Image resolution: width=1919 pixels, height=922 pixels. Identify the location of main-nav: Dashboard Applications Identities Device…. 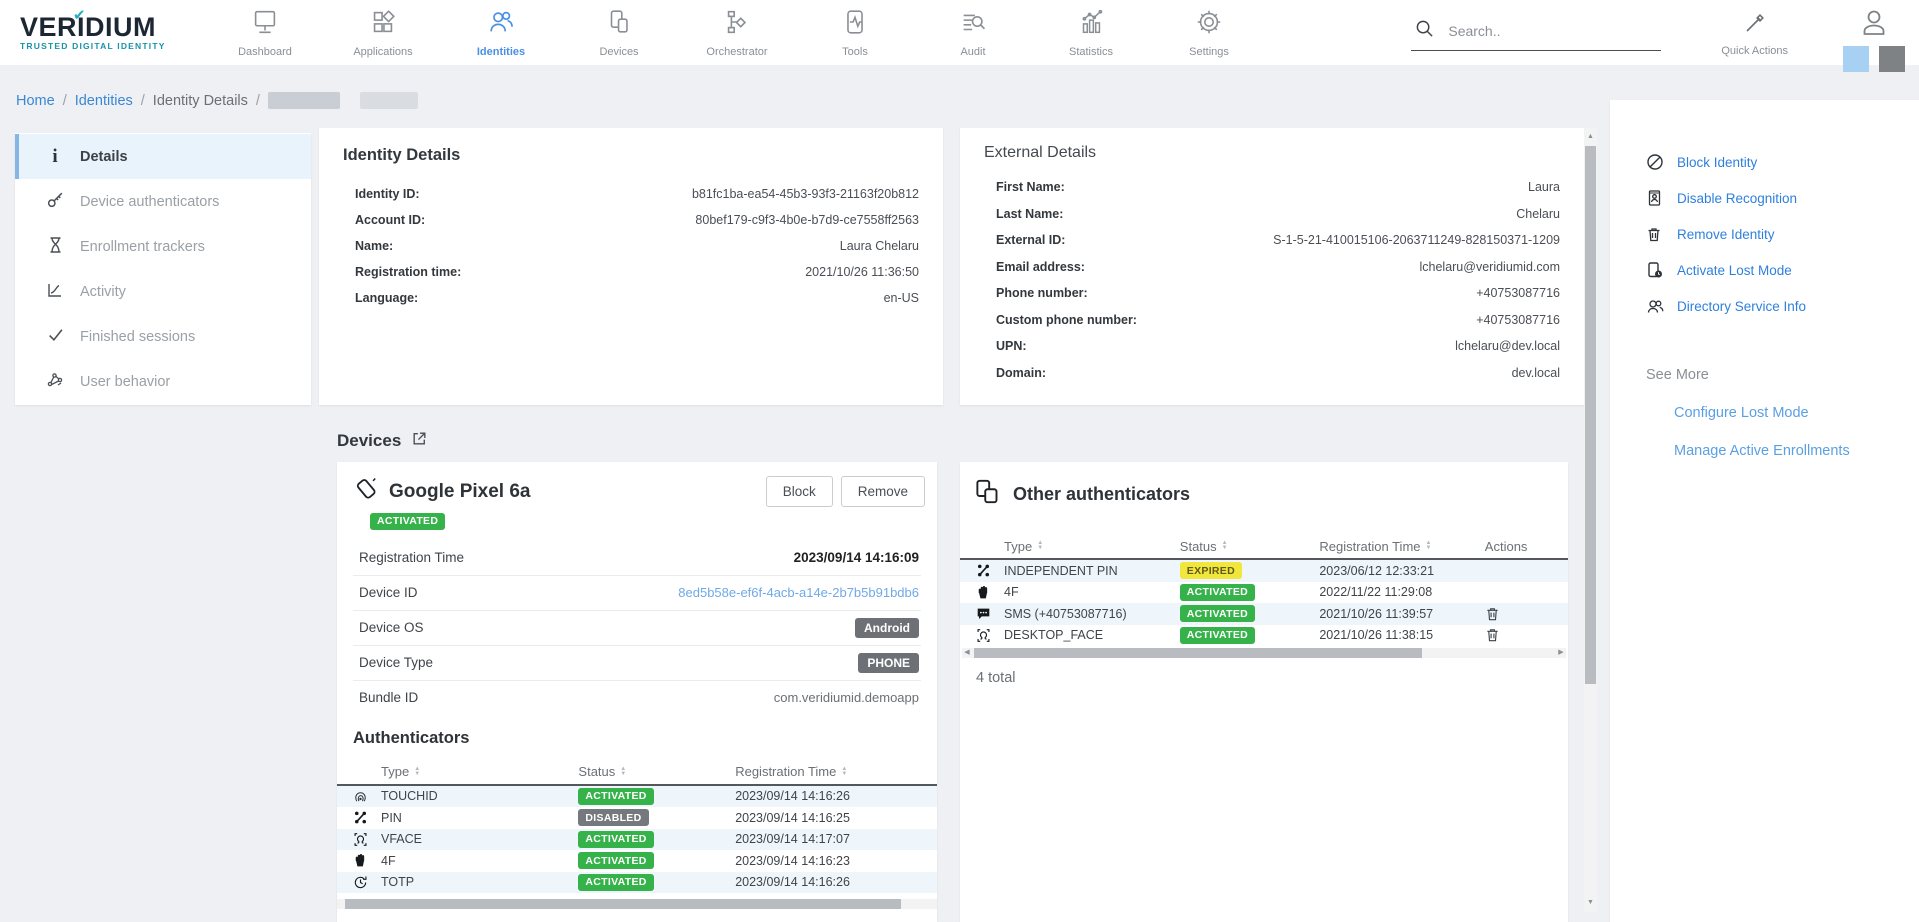
(737, 32).